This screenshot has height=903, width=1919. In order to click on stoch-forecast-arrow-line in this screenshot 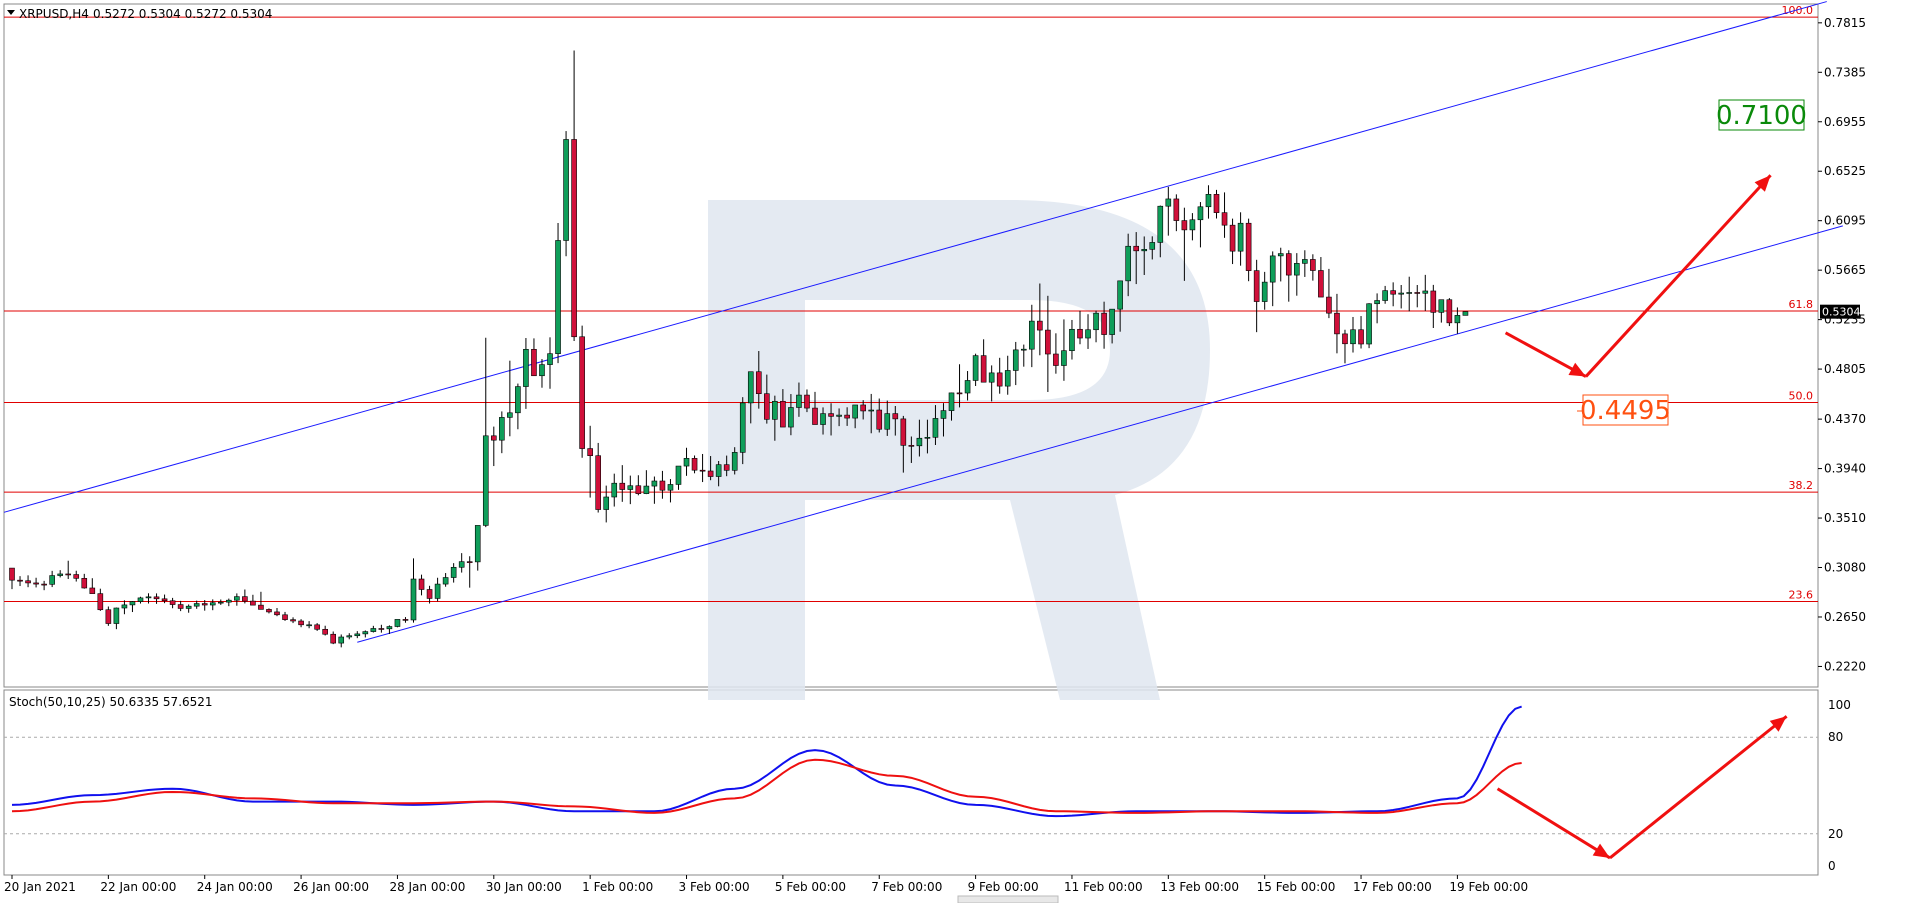, I will do `click(1553, 823)`.